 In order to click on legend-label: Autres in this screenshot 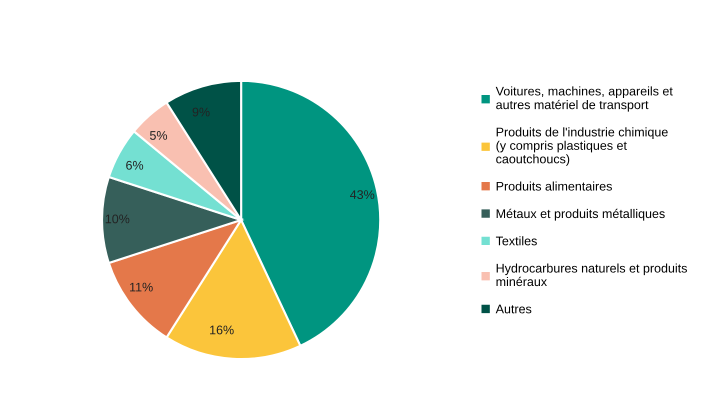, I will do `click(514, 309)`.